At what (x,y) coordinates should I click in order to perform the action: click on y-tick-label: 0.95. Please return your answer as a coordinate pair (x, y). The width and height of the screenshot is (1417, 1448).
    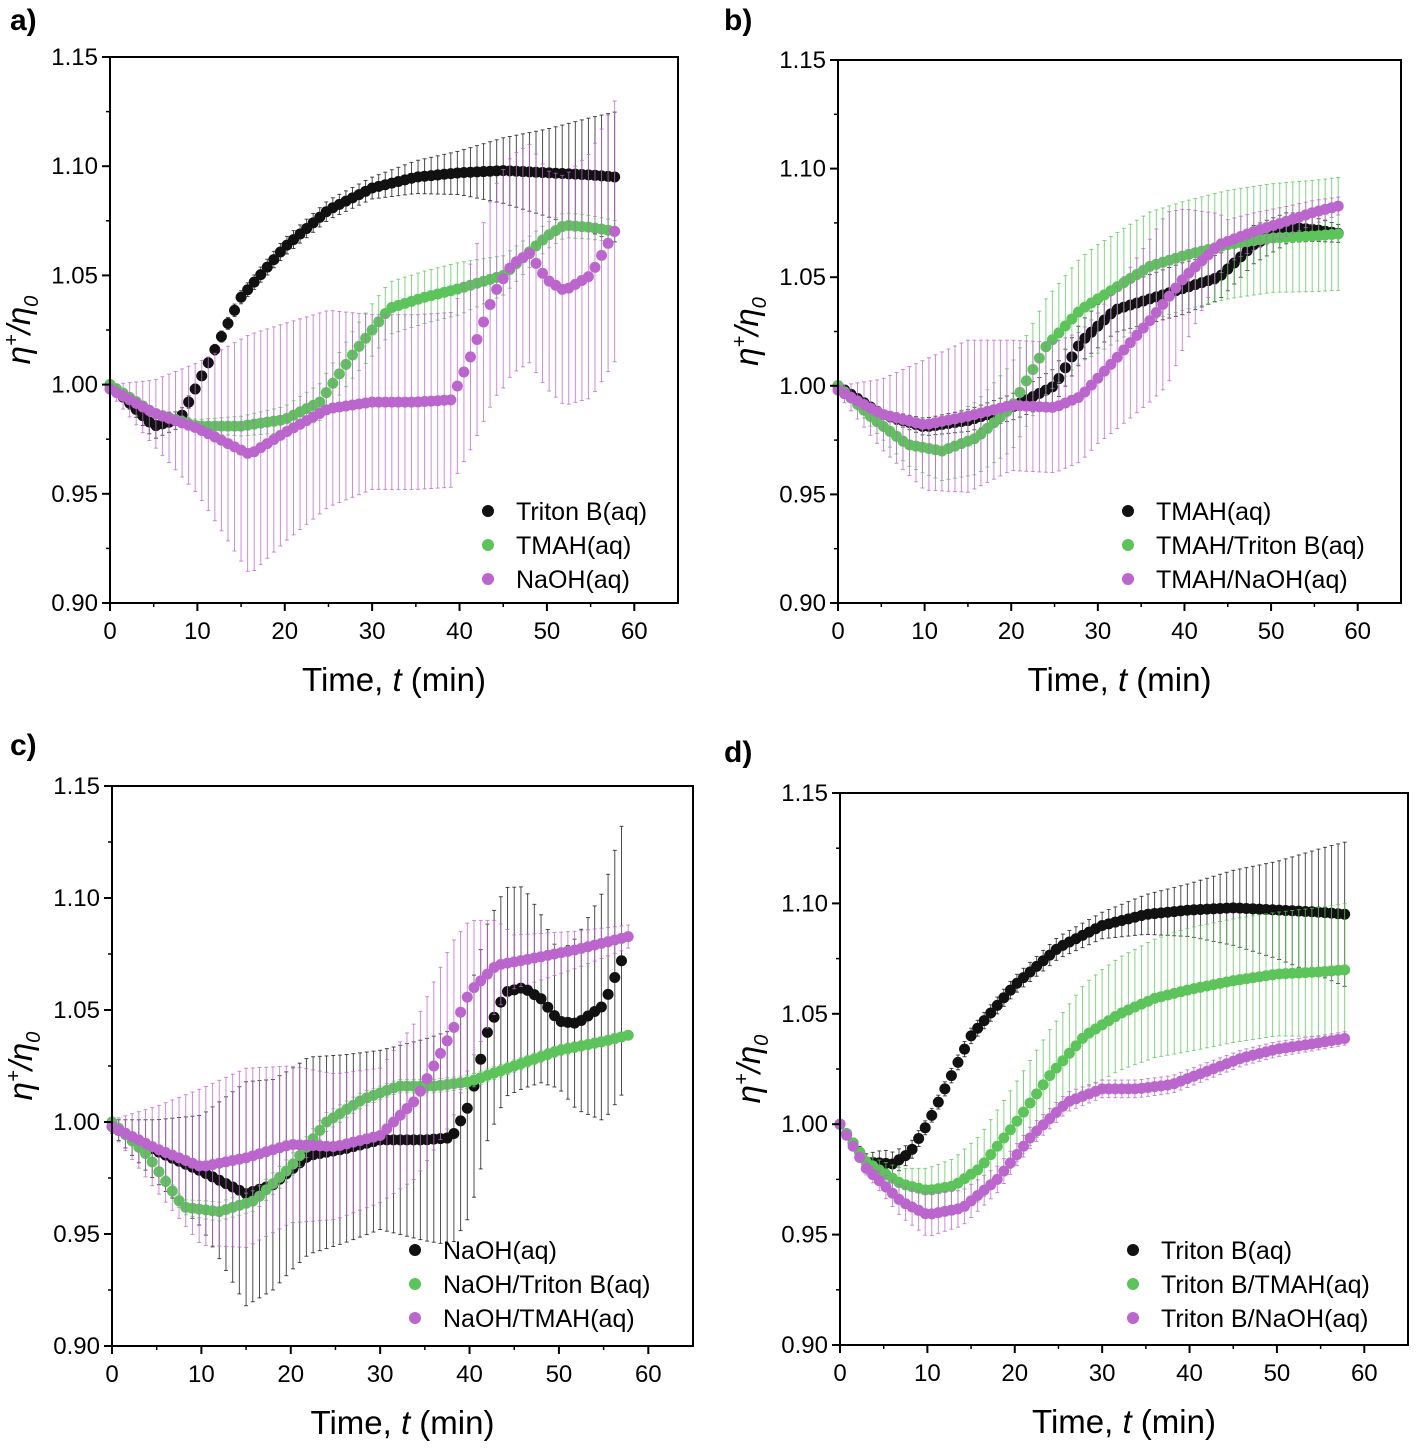
    Looking at the image, I should click on (804, 1235).